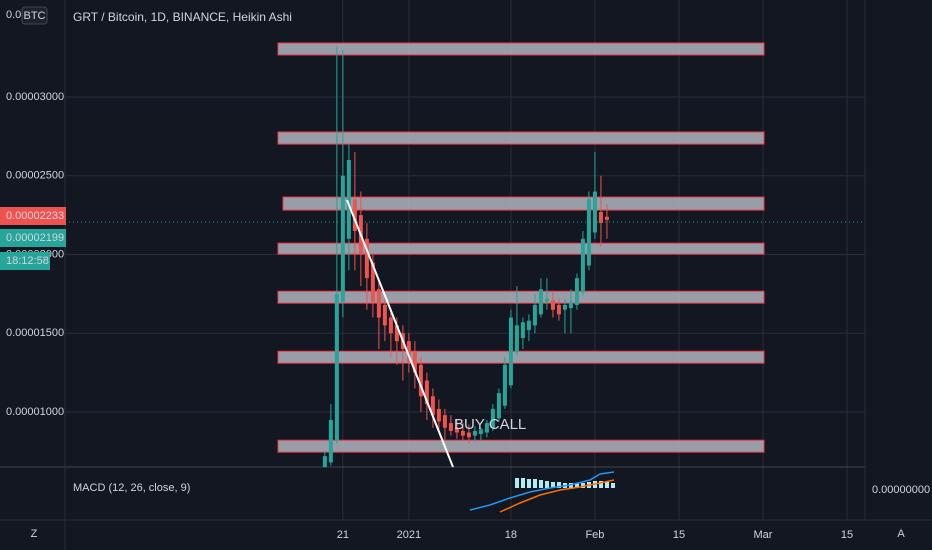 The width and height of the screenshot is (932, 550). I want to click on x-tick-label: 2021, so click(409, 535).